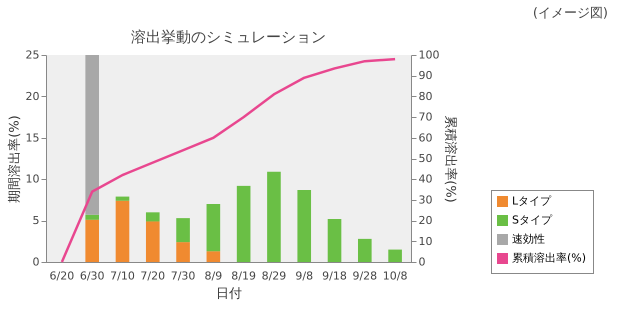  I want to click on y2-tick-label: 10, so click(425, 241).